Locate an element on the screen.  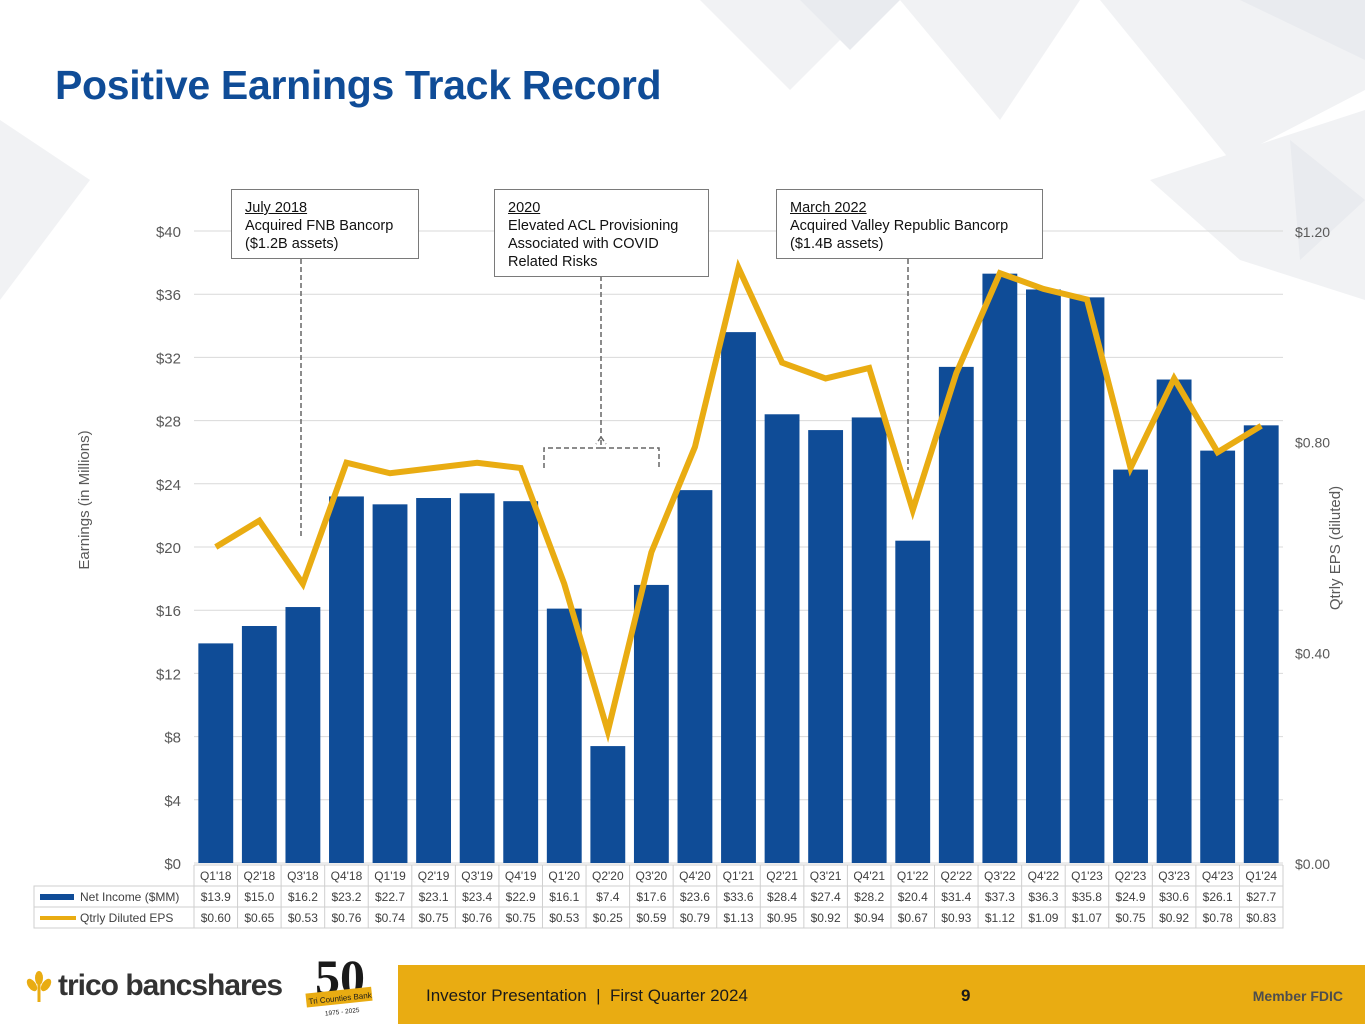
legend-eps: Qtrly Diluted EPS is located at coordinates (126, 918).